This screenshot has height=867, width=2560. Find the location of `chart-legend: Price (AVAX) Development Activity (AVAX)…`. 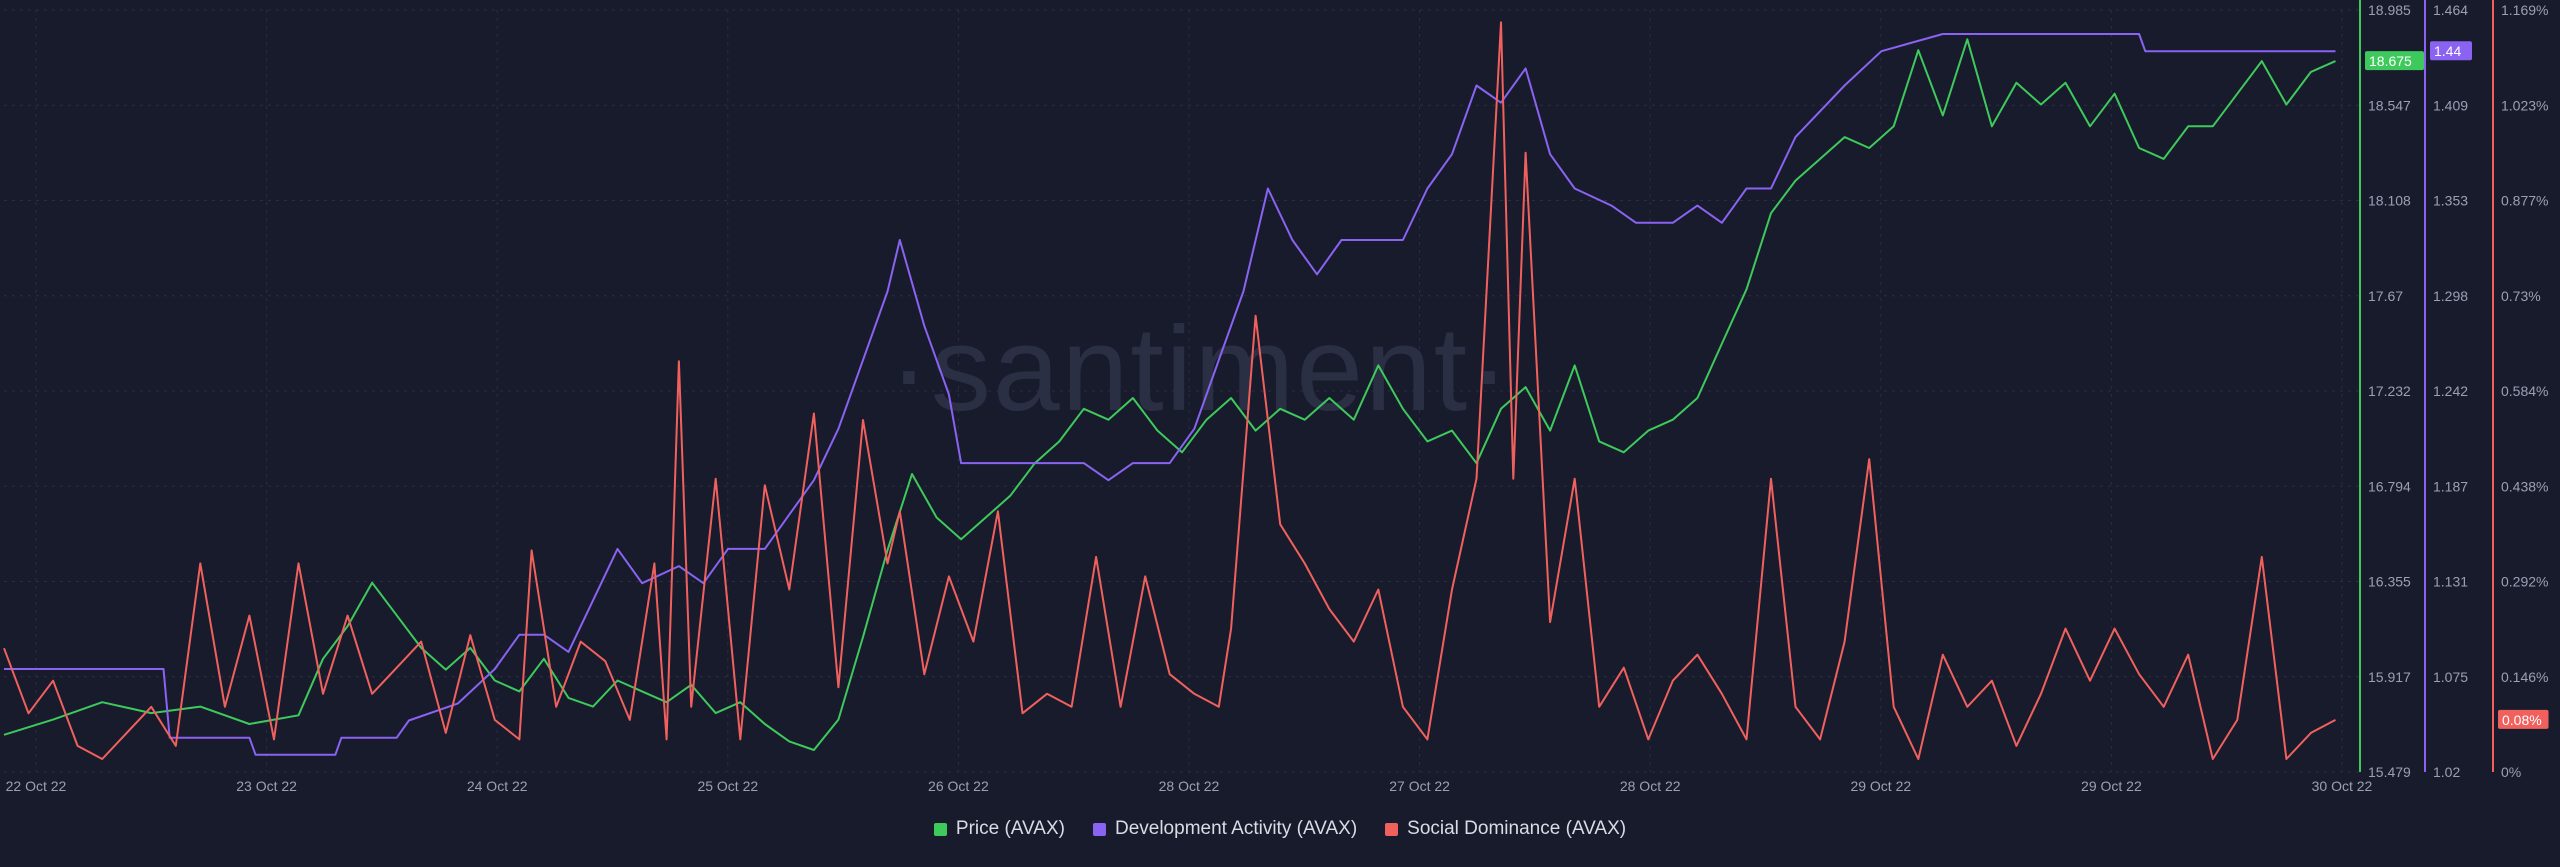

chart-legend: Price (AVAX) Development Activity (AVAX)… is located at coordinates (1280, 829).